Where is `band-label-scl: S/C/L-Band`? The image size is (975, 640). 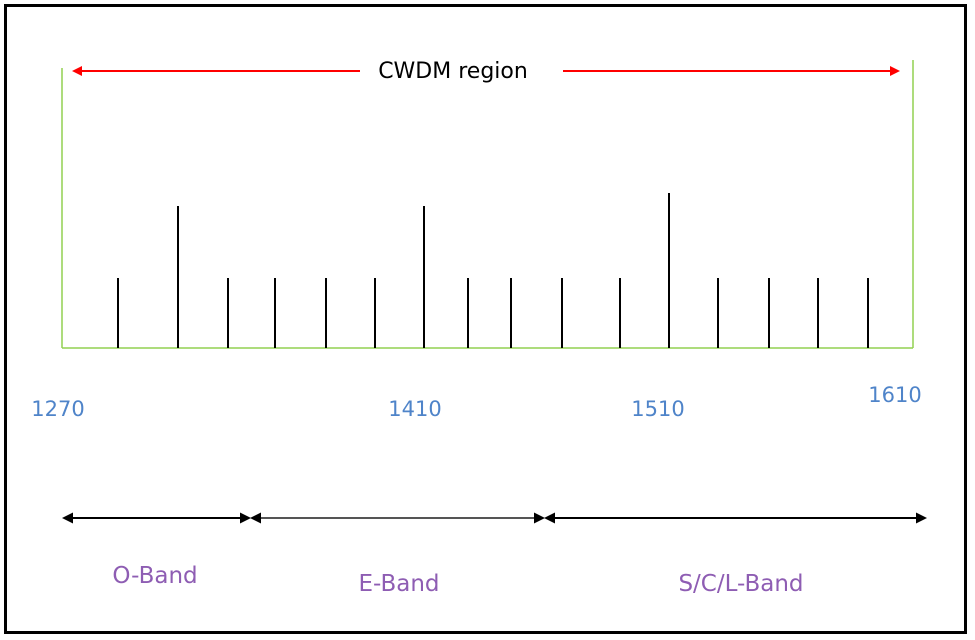 band-label-scl: S/C/L-Band is located at coordinates (740, 584).